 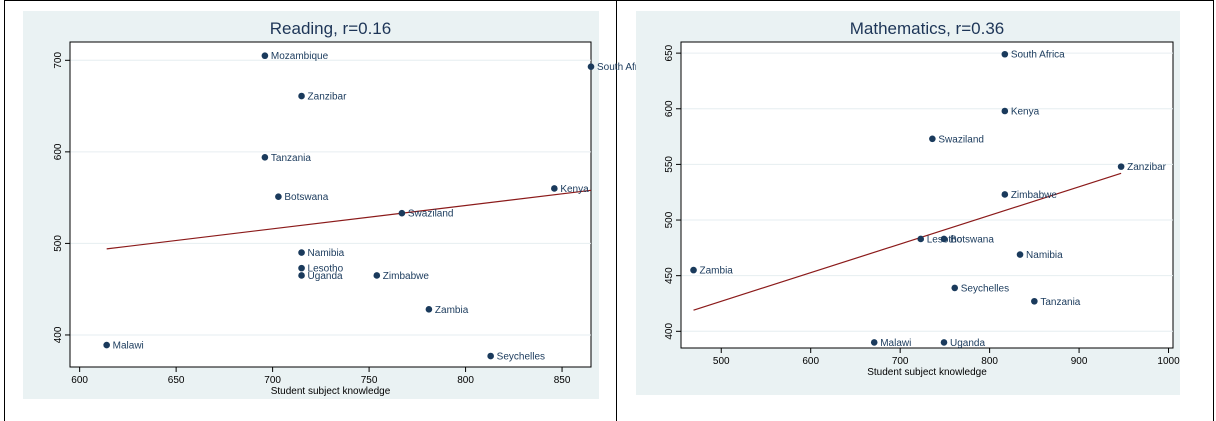 What do you see at coordinates (265, 56) in the screenshot?
I see `reading-point-mozambique` at bounding box center [265, 56].